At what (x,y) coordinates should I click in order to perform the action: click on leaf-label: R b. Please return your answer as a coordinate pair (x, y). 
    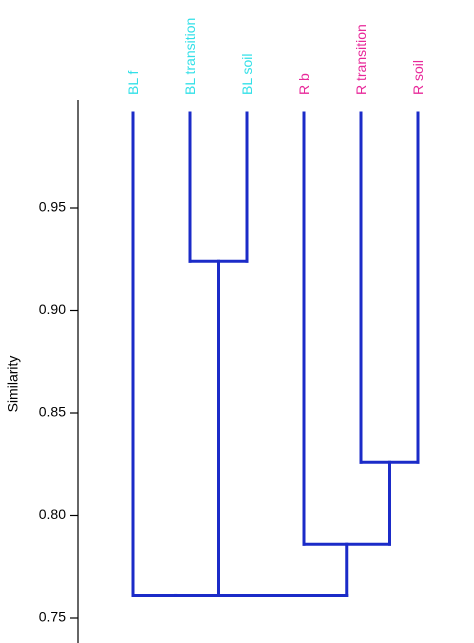
    Looking at the image, I should click on (304, 84).